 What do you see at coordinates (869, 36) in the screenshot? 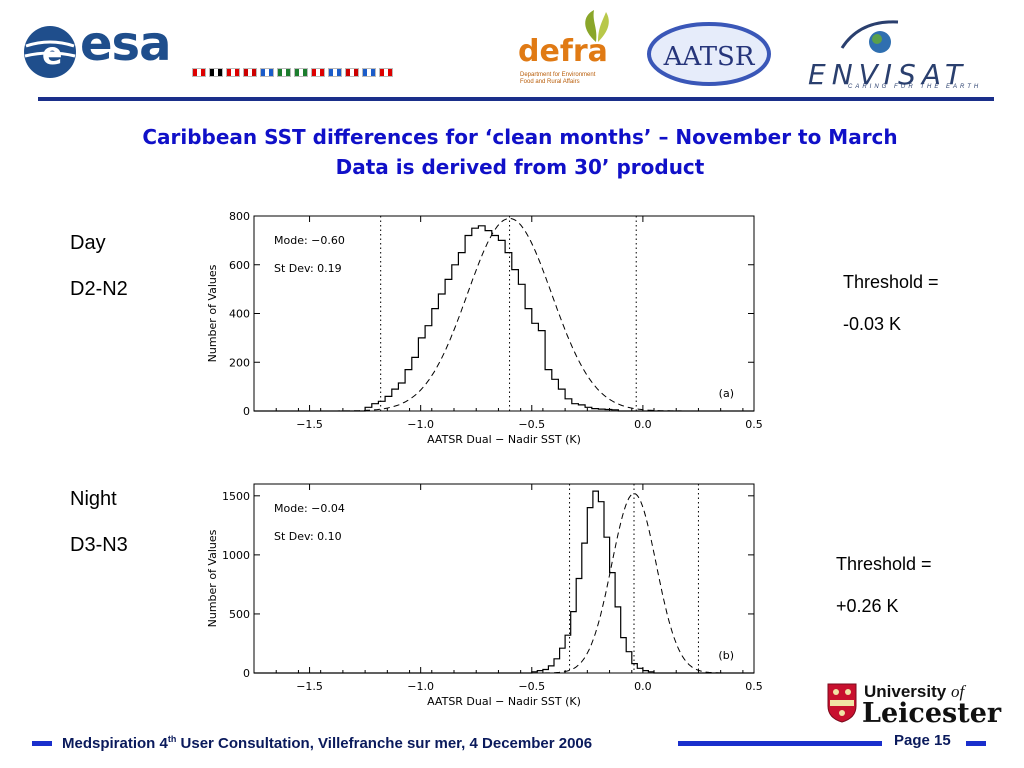
I see `satellite-globe-icon` at bounding box center [869, 36].